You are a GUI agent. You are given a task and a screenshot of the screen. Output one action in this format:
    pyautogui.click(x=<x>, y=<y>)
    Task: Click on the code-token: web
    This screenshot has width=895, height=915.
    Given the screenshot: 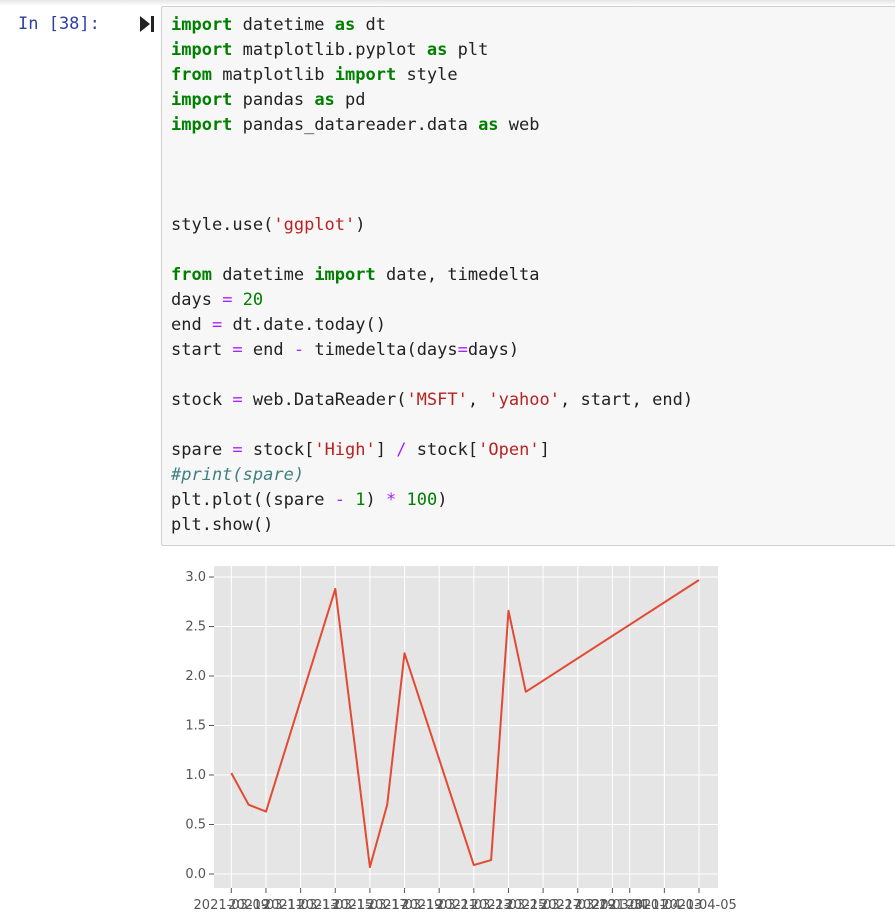 What is the action you would take?
    pyautogui.click(x=519, y=125)
    